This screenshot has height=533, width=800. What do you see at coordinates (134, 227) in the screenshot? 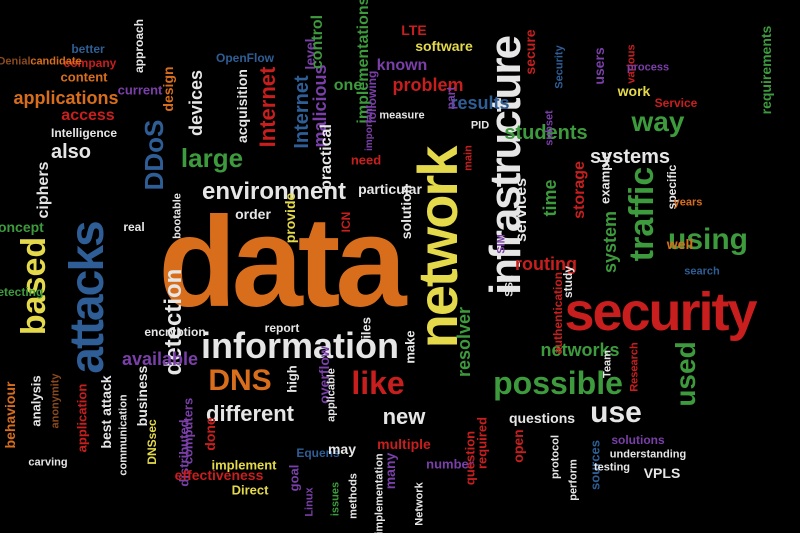
I see `cloud-word: real` at bounding box center [134, 227].